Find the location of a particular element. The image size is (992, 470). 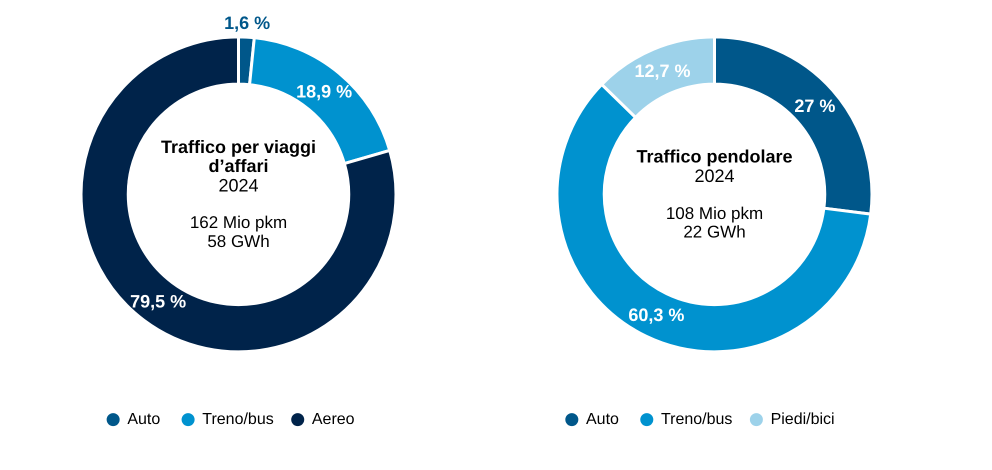

legend-label: Aereo is located at coordinates (333, 419).